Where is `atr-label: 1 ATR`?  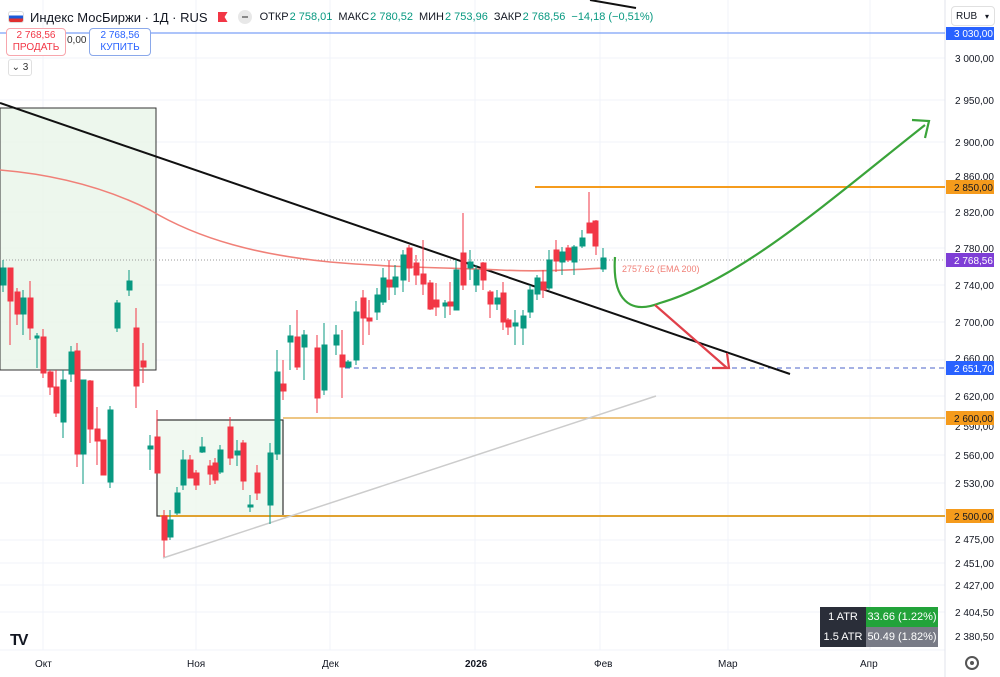
atr-label: 1 ATR is located at coordinates (843, 617).